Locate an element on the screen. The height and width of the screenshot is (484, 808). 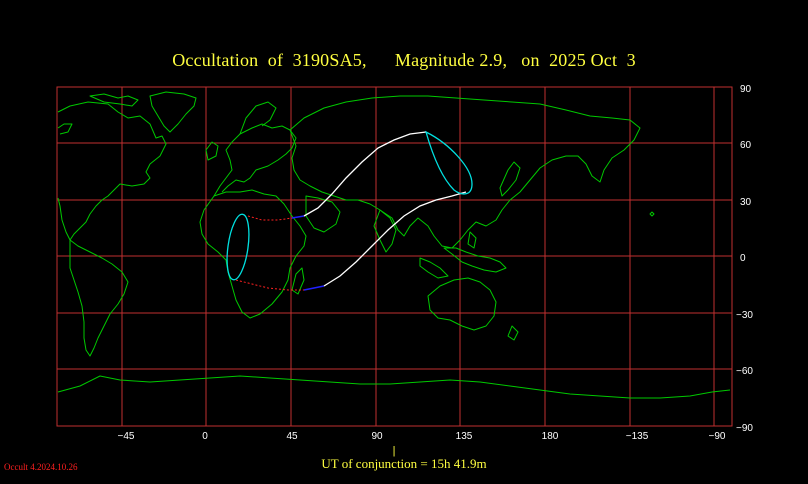
occultation-path is located at coordinates (349, 210).